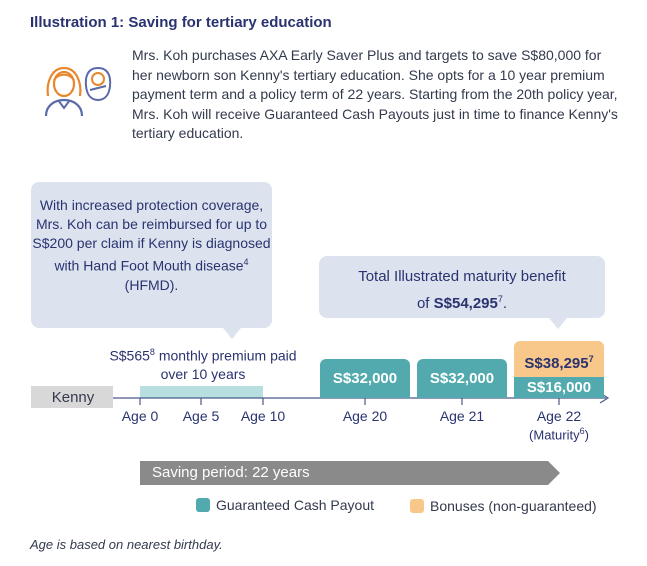  What do you see at coordinates (64, 91) in the screenshot?
I see `mother-icon` at bounding box center [64, 91].